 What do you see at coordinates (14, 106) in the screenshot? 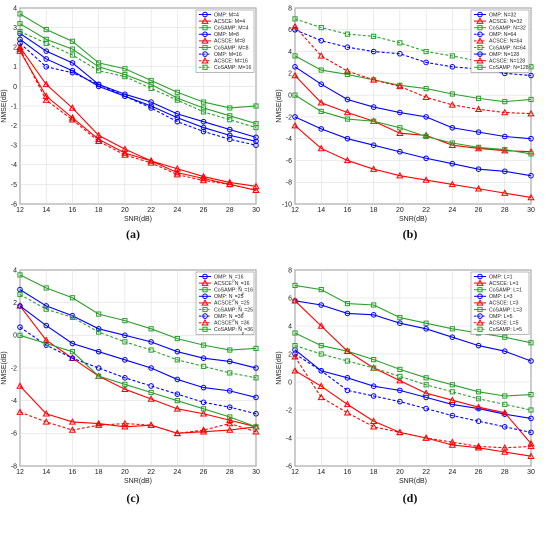
I see `y-tick-label: -1` at bounding box center [14, 106].